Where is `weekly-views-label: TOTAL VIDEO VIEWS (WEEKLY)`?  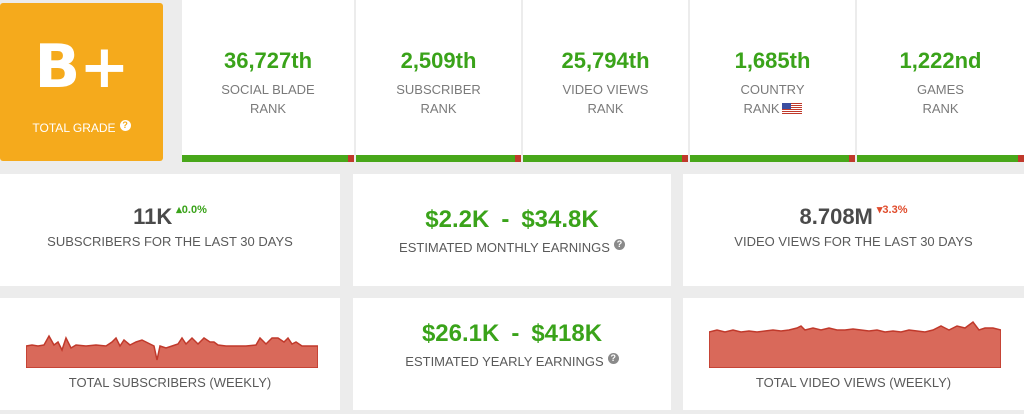
weekly-views-label: TOTAL VIDEO VIEWS (WEEKLY) is located at coordinates (853, 382).